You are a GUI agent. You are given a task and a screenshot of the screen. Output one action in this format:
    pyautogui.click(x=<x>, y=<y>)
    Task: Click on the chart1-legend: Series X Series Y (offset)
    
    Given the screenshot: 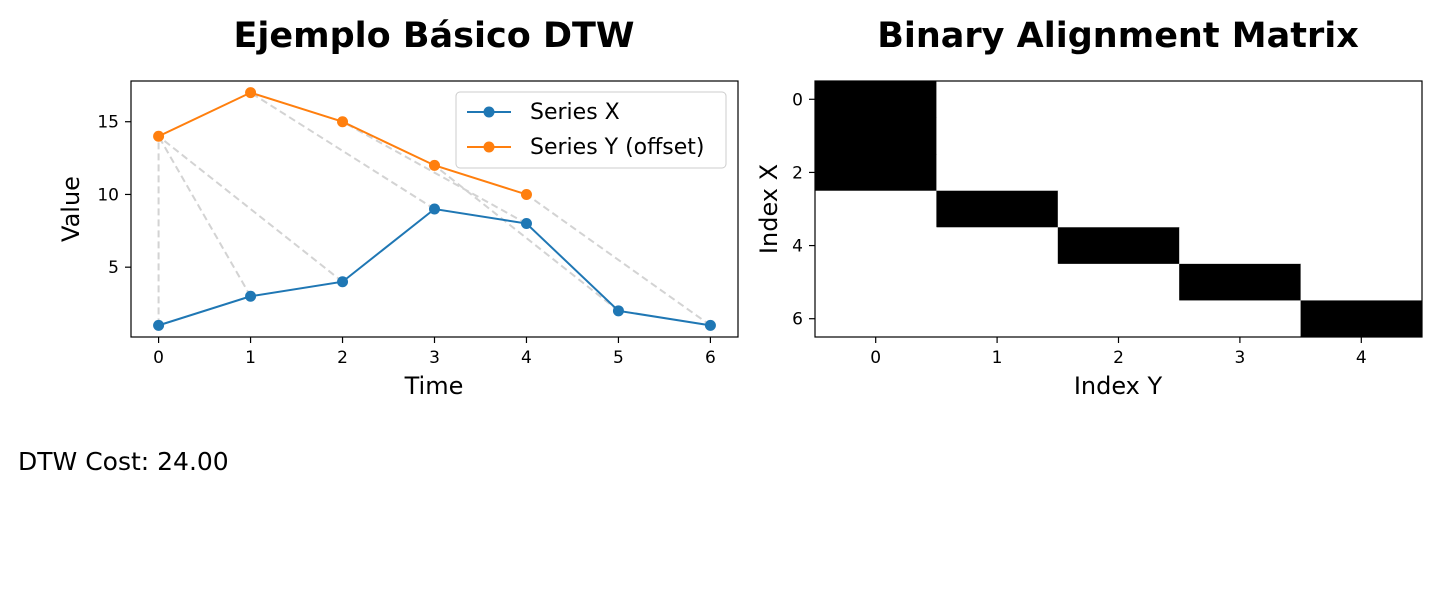 What is the action you would take?
    pyautogui.click(x=591, y=130)
    